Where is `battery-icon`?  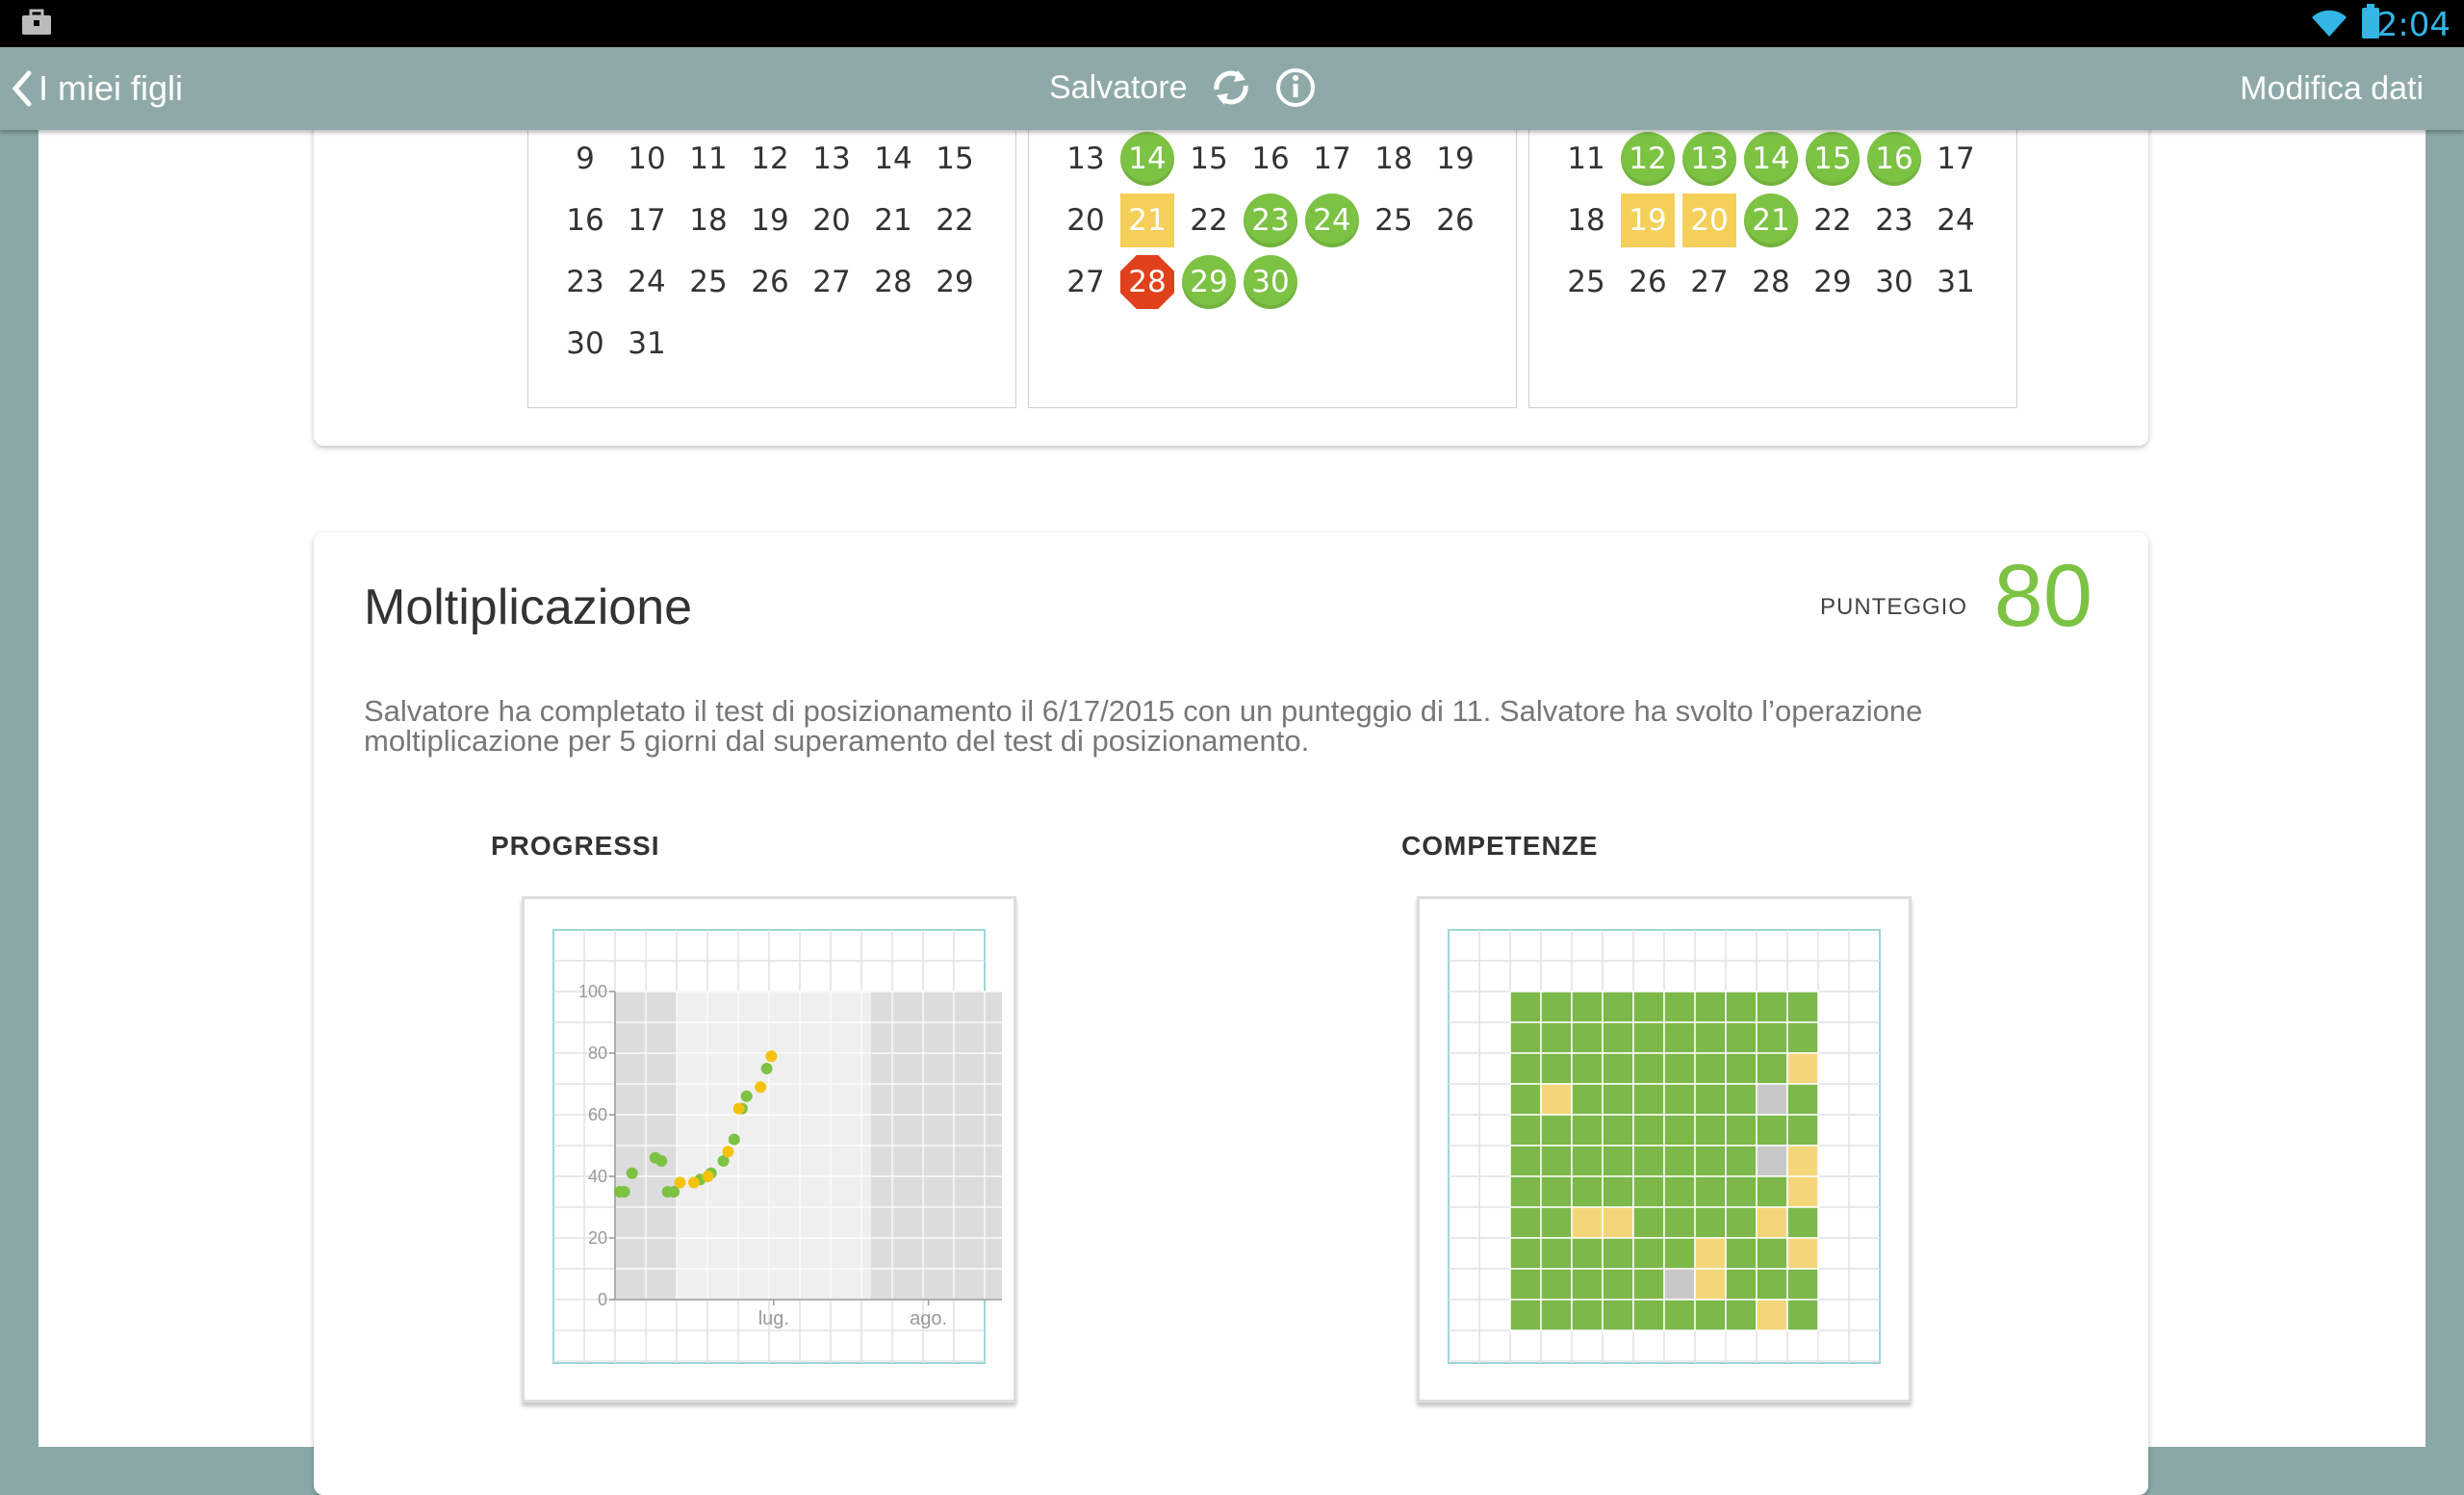
battery-icon is located at coordinates (2370, 21).